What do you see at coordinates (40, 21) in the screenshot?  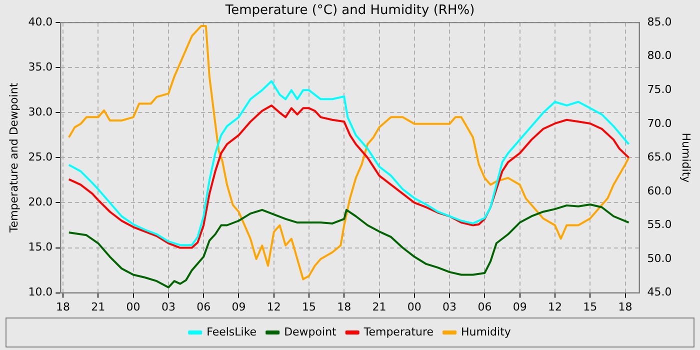 I see `y-tick-label: 40.0` at bounding box center [40, 21].